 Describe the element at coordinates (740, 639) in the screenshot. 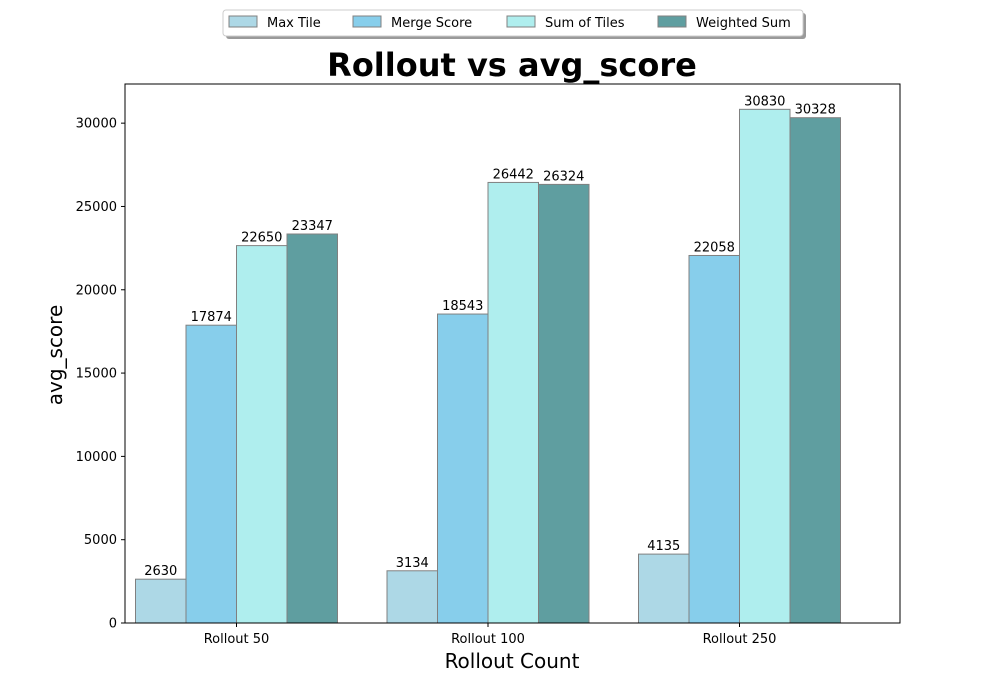

I see `x-tick-label: Rollout 250` at that location.